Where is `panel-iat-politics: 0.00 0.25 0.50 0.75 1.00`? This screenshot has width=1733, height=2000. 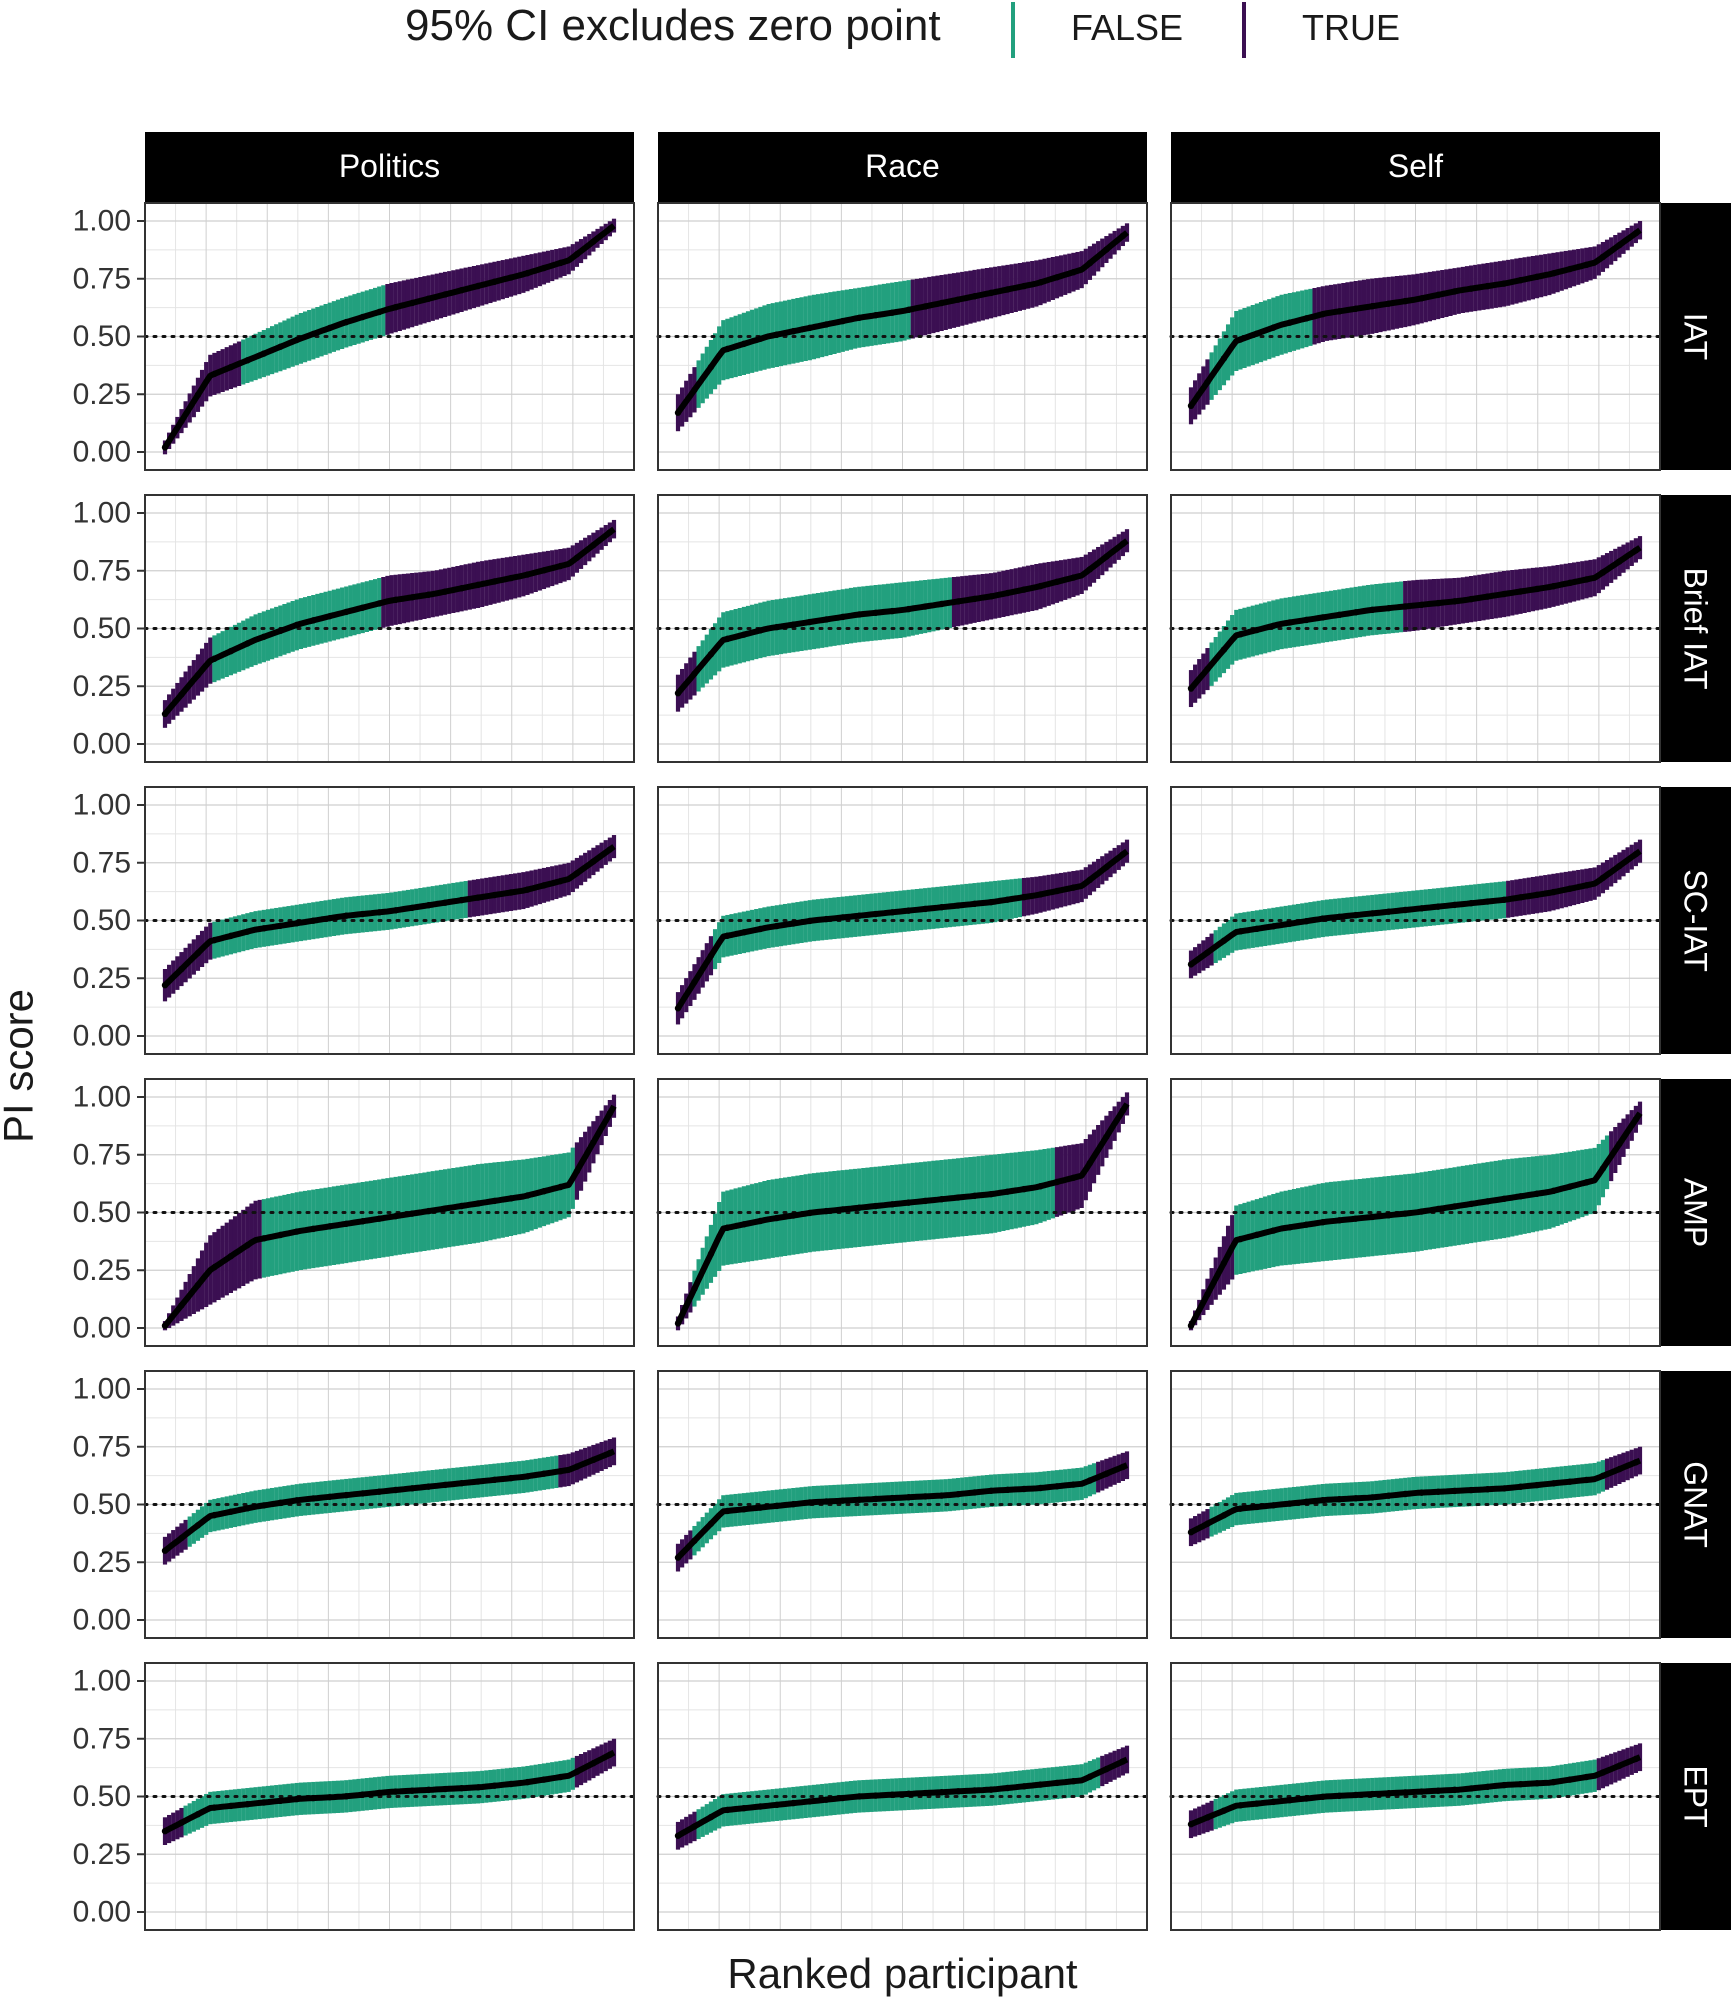
panel-iat-politics: 0.00 0.25 0.50 0.75 1.00 is located at coordinates (354, 336).